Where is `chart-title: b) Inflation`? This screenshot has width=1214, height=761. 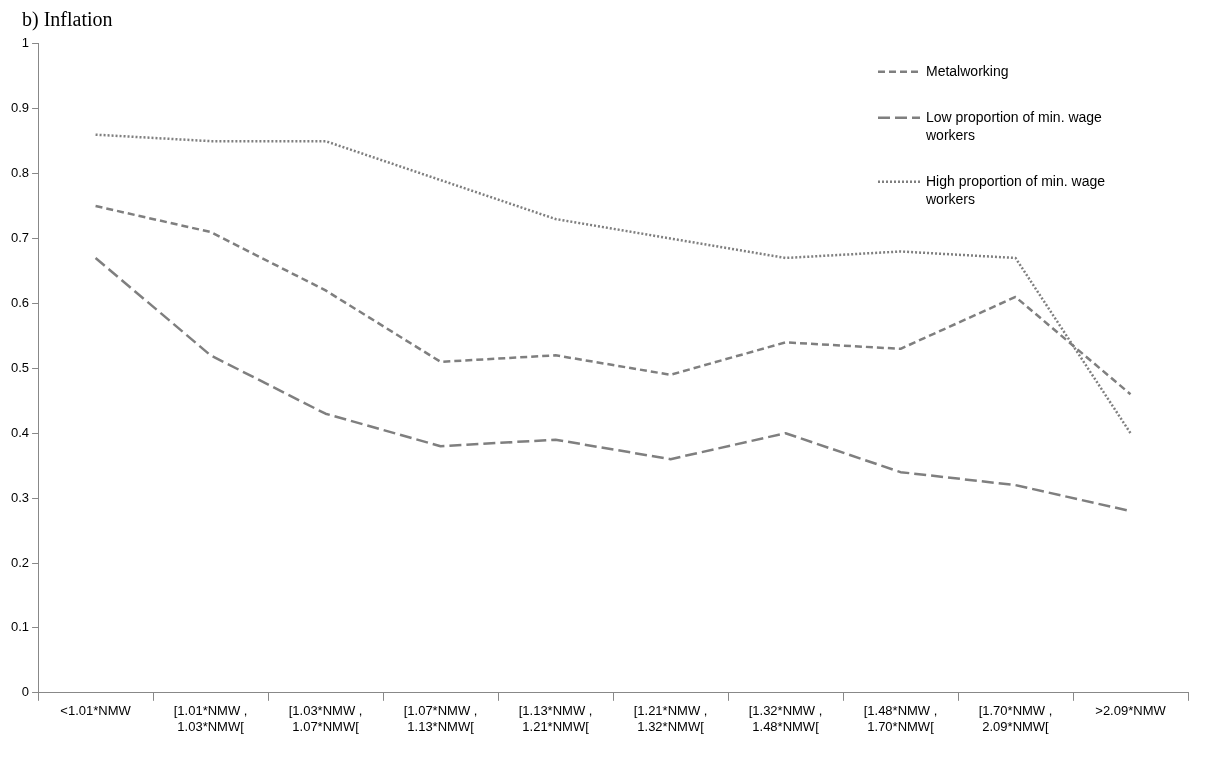
chart-title: b) Inflation is located at coordinates (68, 19).